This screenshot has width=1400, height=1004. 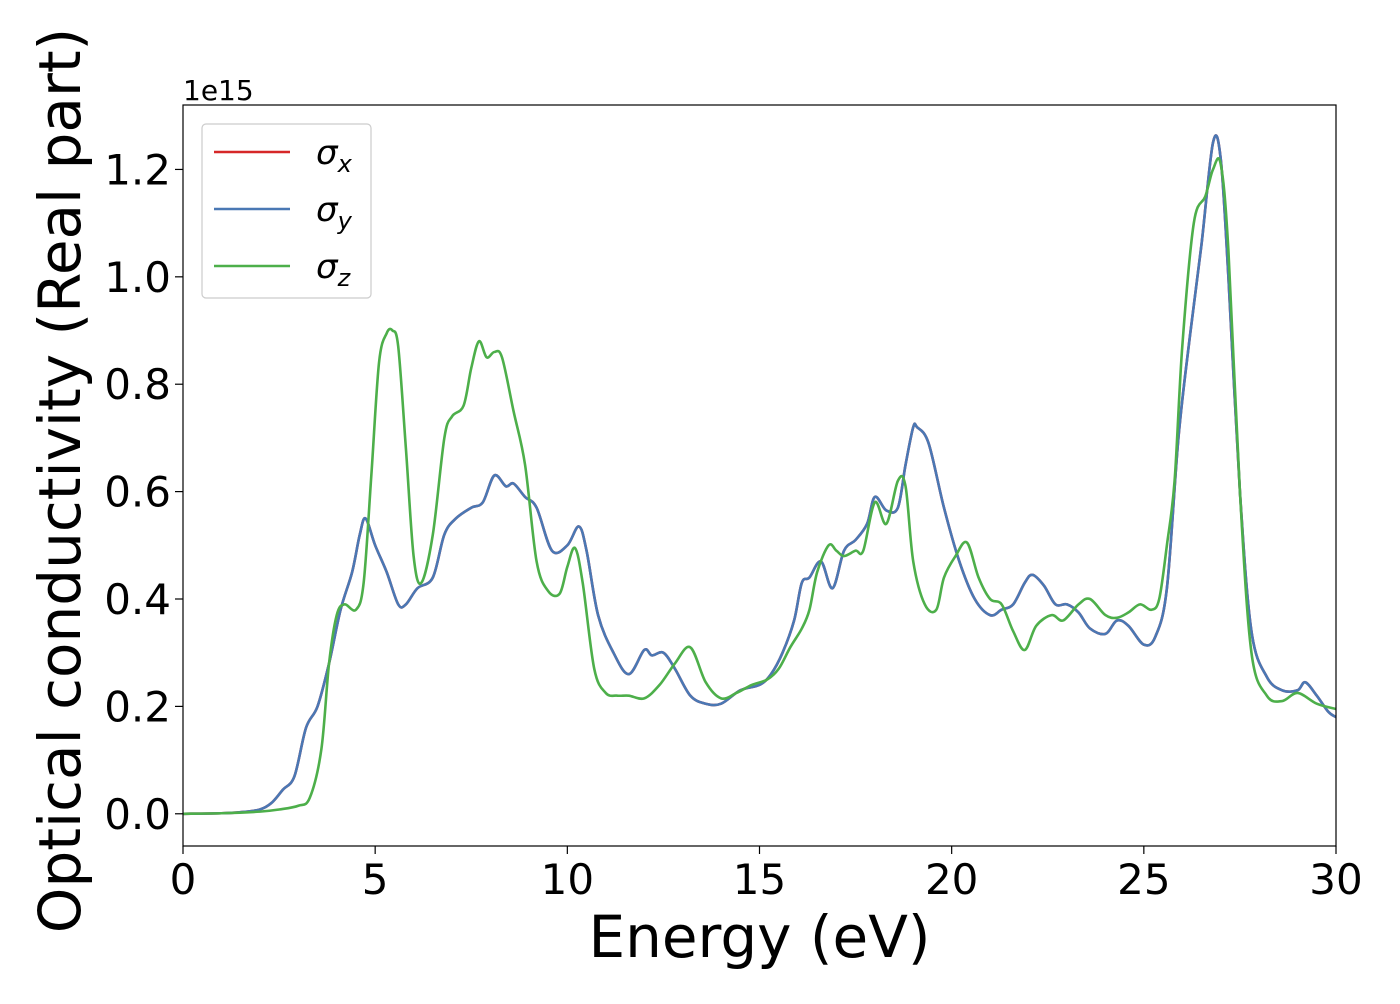 I want to click on legend: σx σy σz, so click(x=286, y=211).